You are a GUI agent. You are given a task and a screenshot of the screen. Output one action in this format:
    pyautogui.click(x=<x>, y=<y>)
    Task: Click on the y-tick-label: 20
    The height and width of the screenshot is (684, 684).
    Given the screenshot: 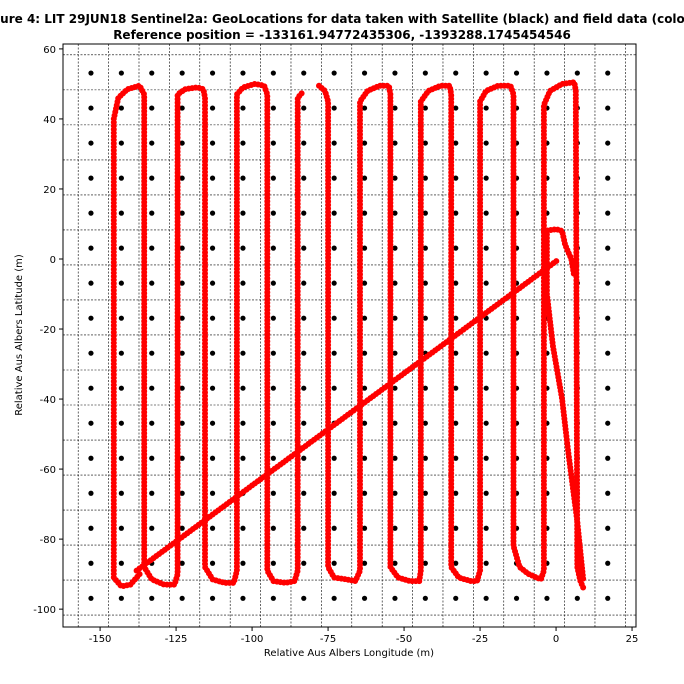 What is the action you would take?
    pyautogui.click(x=49, y=190)
    